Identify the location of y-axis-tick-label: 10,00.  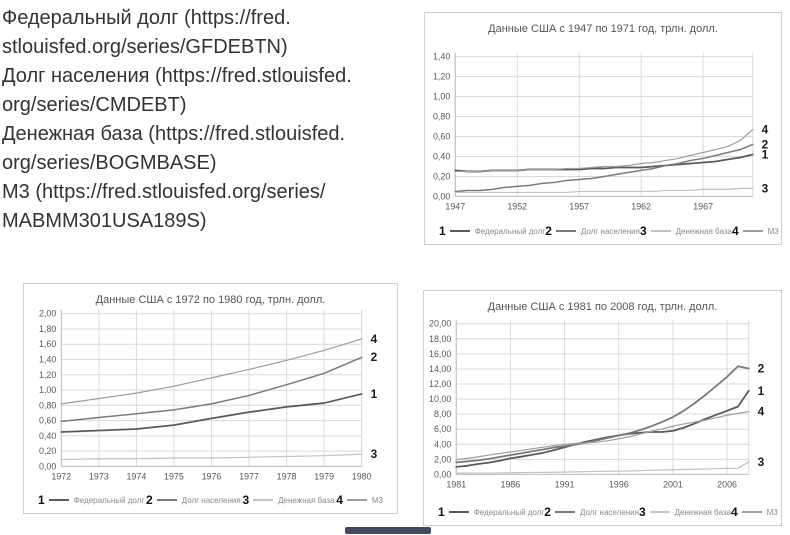
(440, 399).